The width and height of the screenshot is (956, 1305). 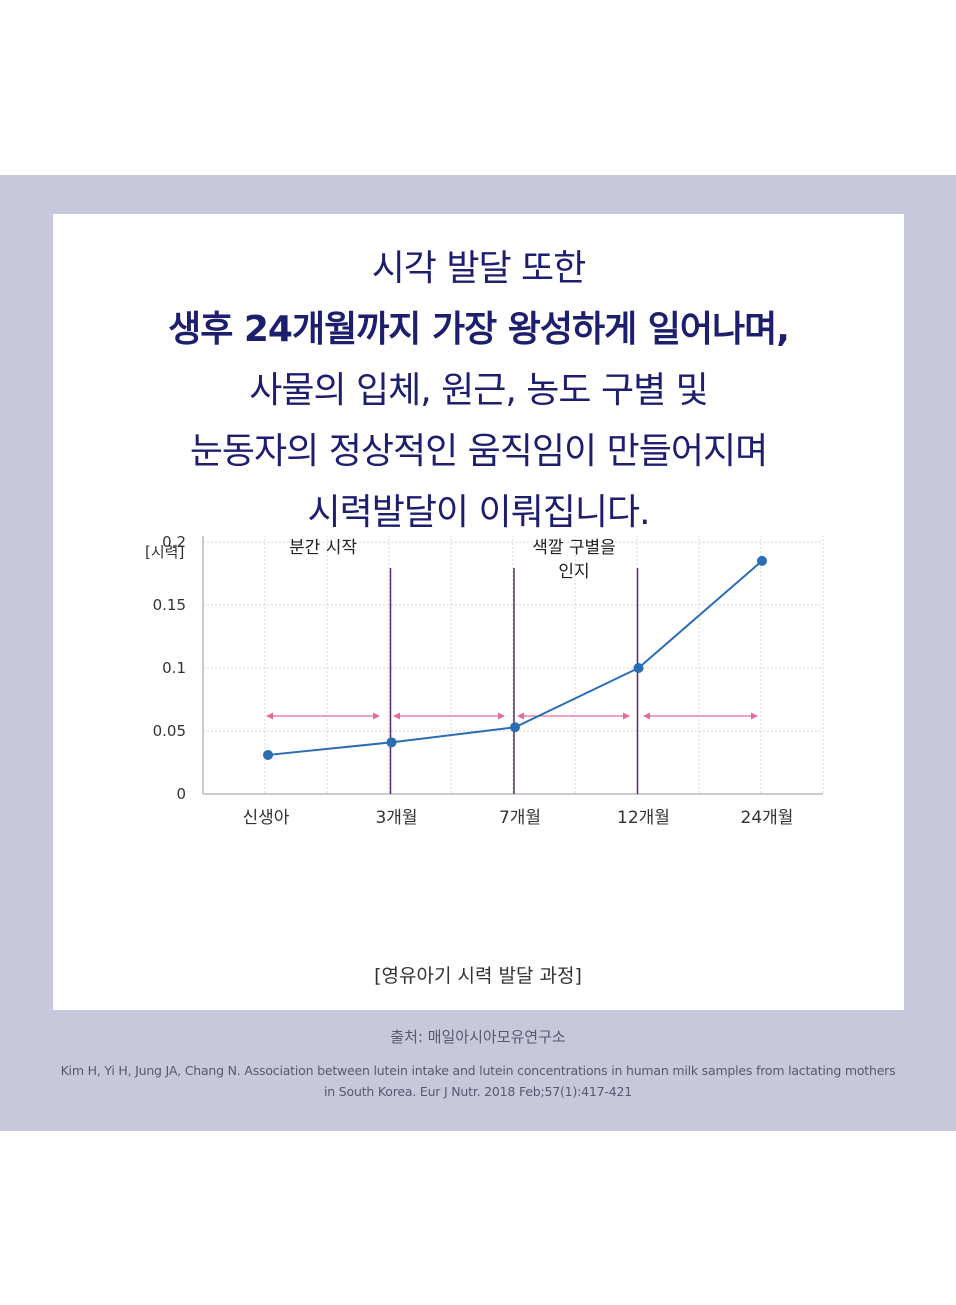 I want to click on heading-line-2: 생후 24개월까지 가장 왕성하게 일어나며,, so click(x=479, y=329).